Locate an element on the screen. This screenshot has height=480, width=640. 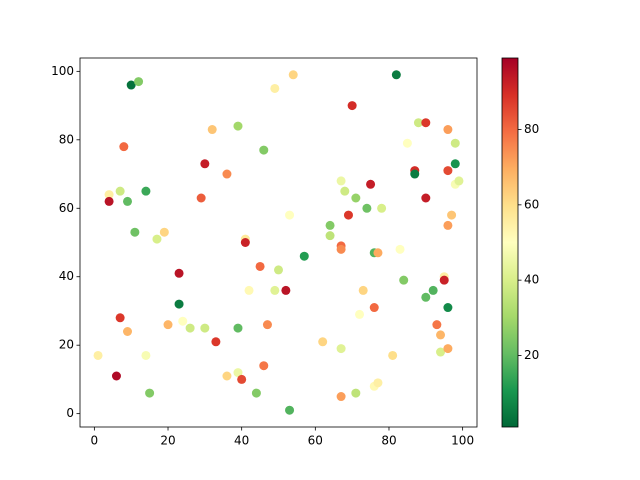
x-tick-label: 20 is located at coordinates (167, 441).